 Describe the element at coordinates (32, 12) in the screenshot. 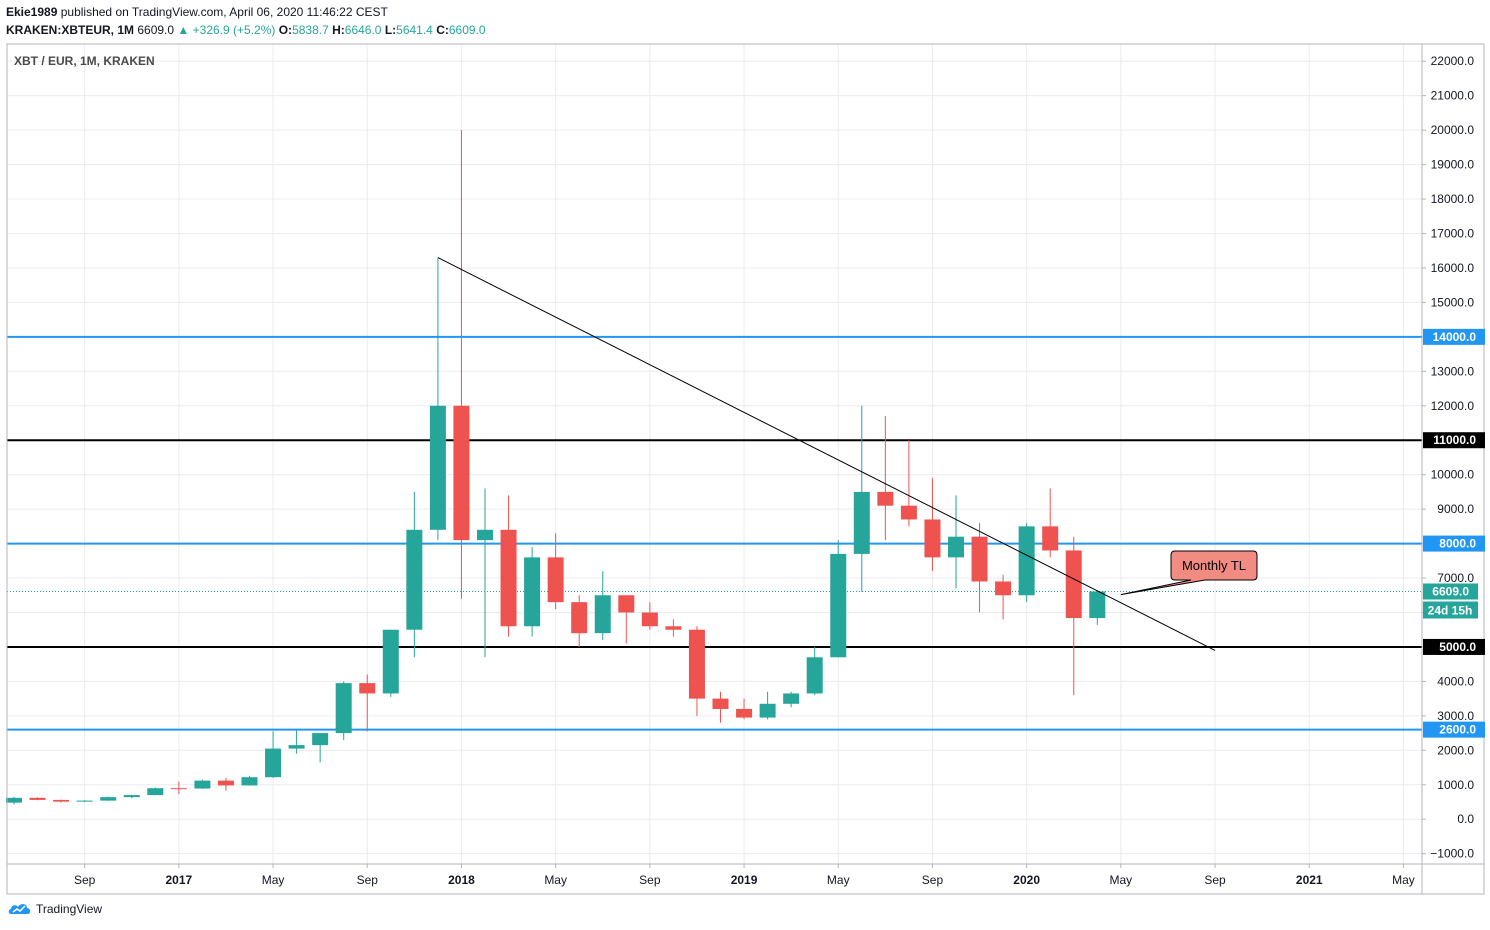

I see `author-name: Ekie1989` at that location.